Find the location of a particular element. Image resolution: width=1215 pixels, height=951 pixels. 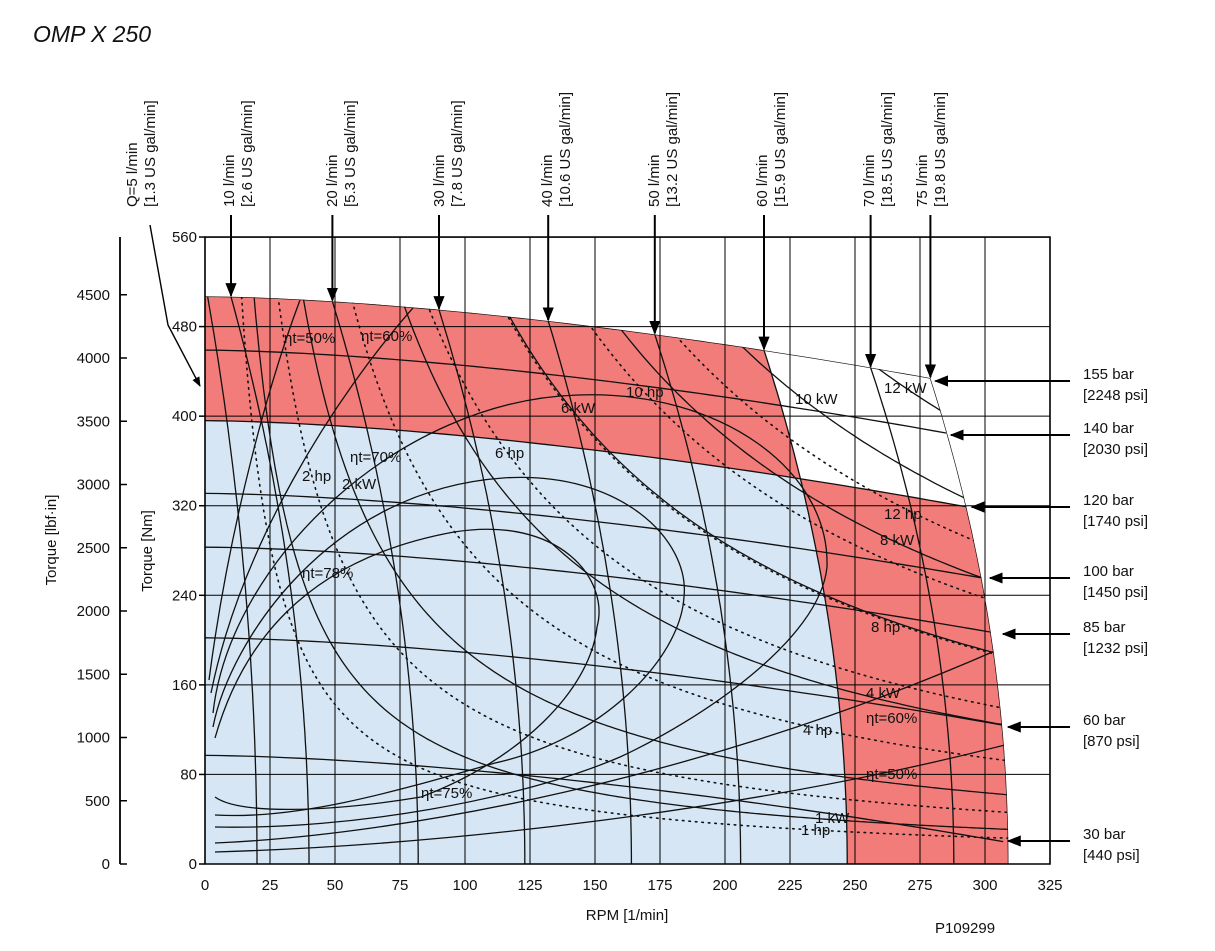

y-axis-label: Torque [Nm] is located at coordinates (147, 551).